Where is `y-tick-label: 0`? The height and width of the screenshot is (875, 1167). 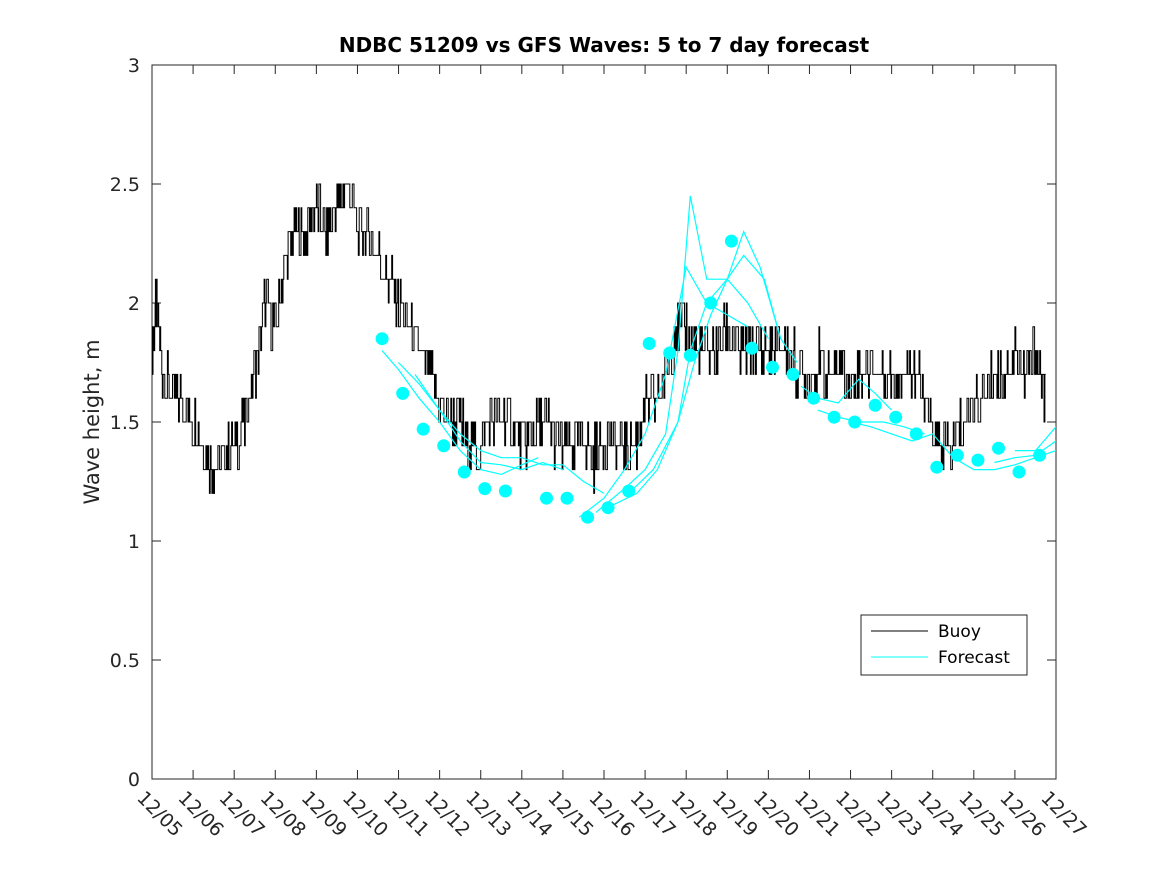 y-tick-label: 0 is located at coordinates (134, 780).